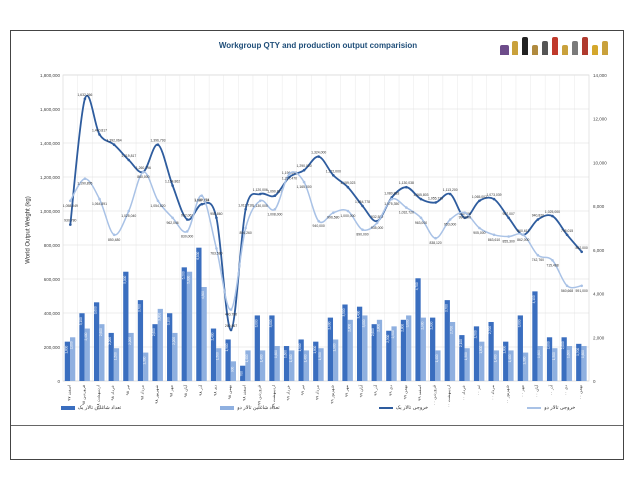 The image size is (636, 491). Describe the element at coordinates (594, 381) in the screenshot. I see `y2-tick-label: 0` at that location.